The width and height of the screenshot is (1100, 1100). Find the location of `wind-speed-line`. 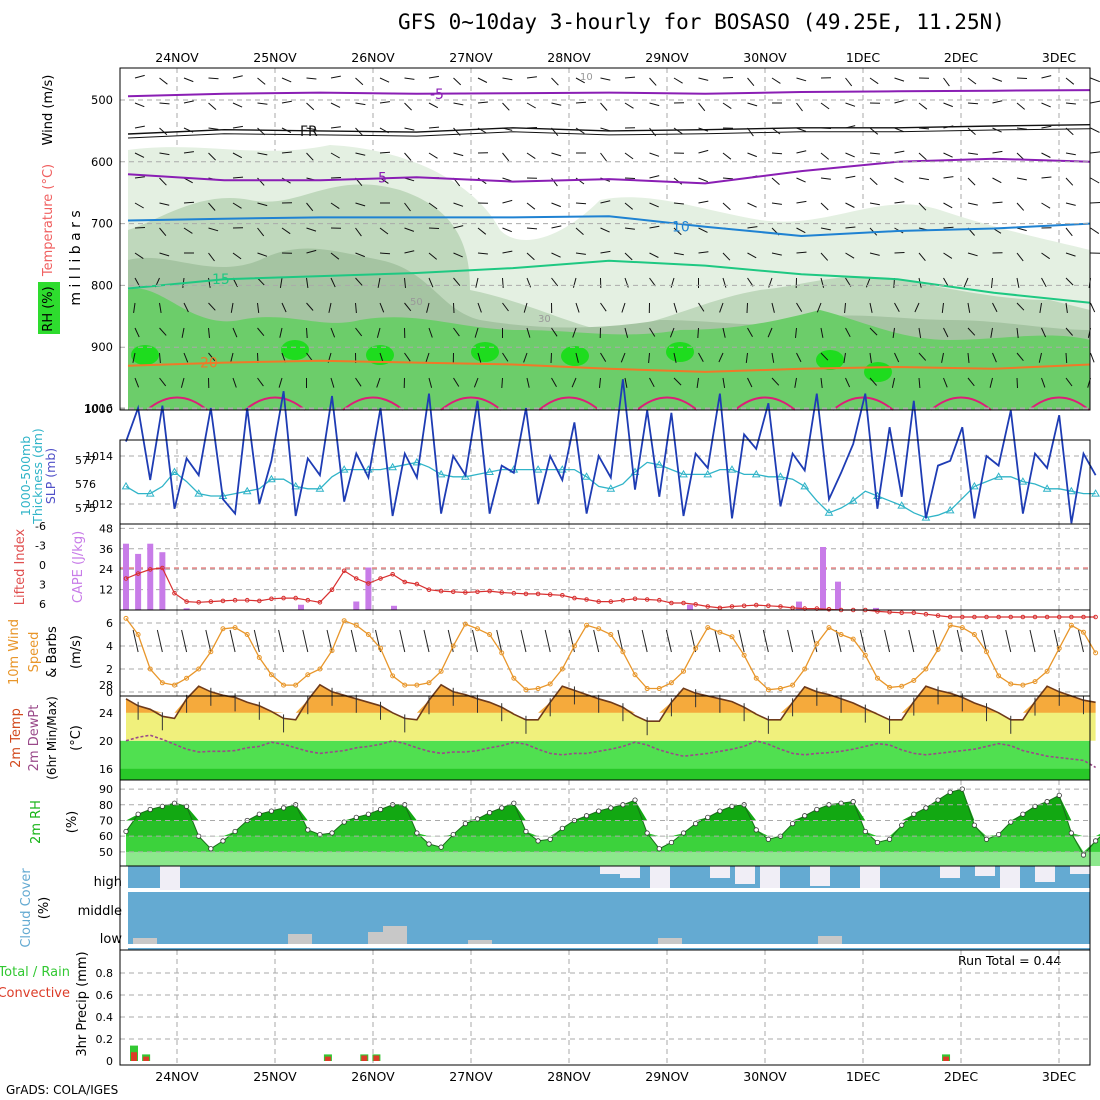

wind-speed-line is located at coordinates (611, 654).